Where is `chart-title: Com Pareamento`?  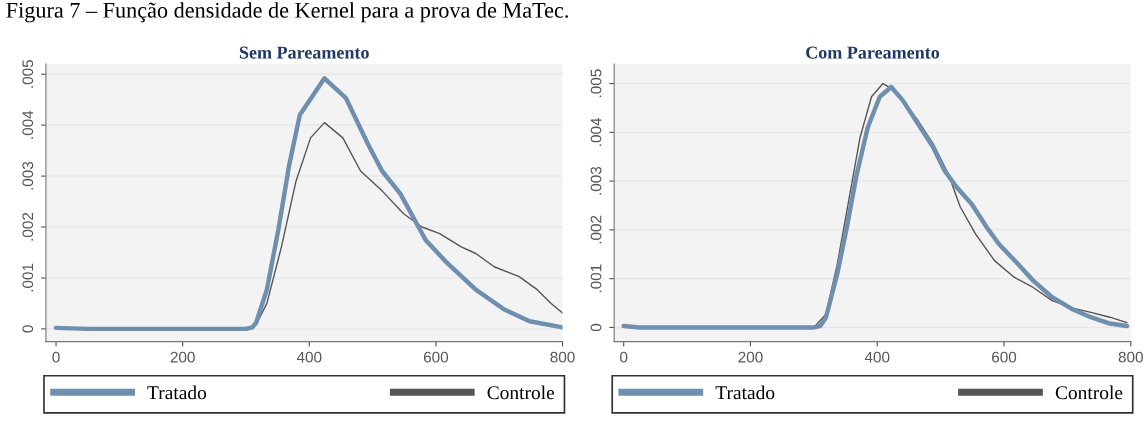
chart-title: Com Pareamento is located at coordinates (873, 52).